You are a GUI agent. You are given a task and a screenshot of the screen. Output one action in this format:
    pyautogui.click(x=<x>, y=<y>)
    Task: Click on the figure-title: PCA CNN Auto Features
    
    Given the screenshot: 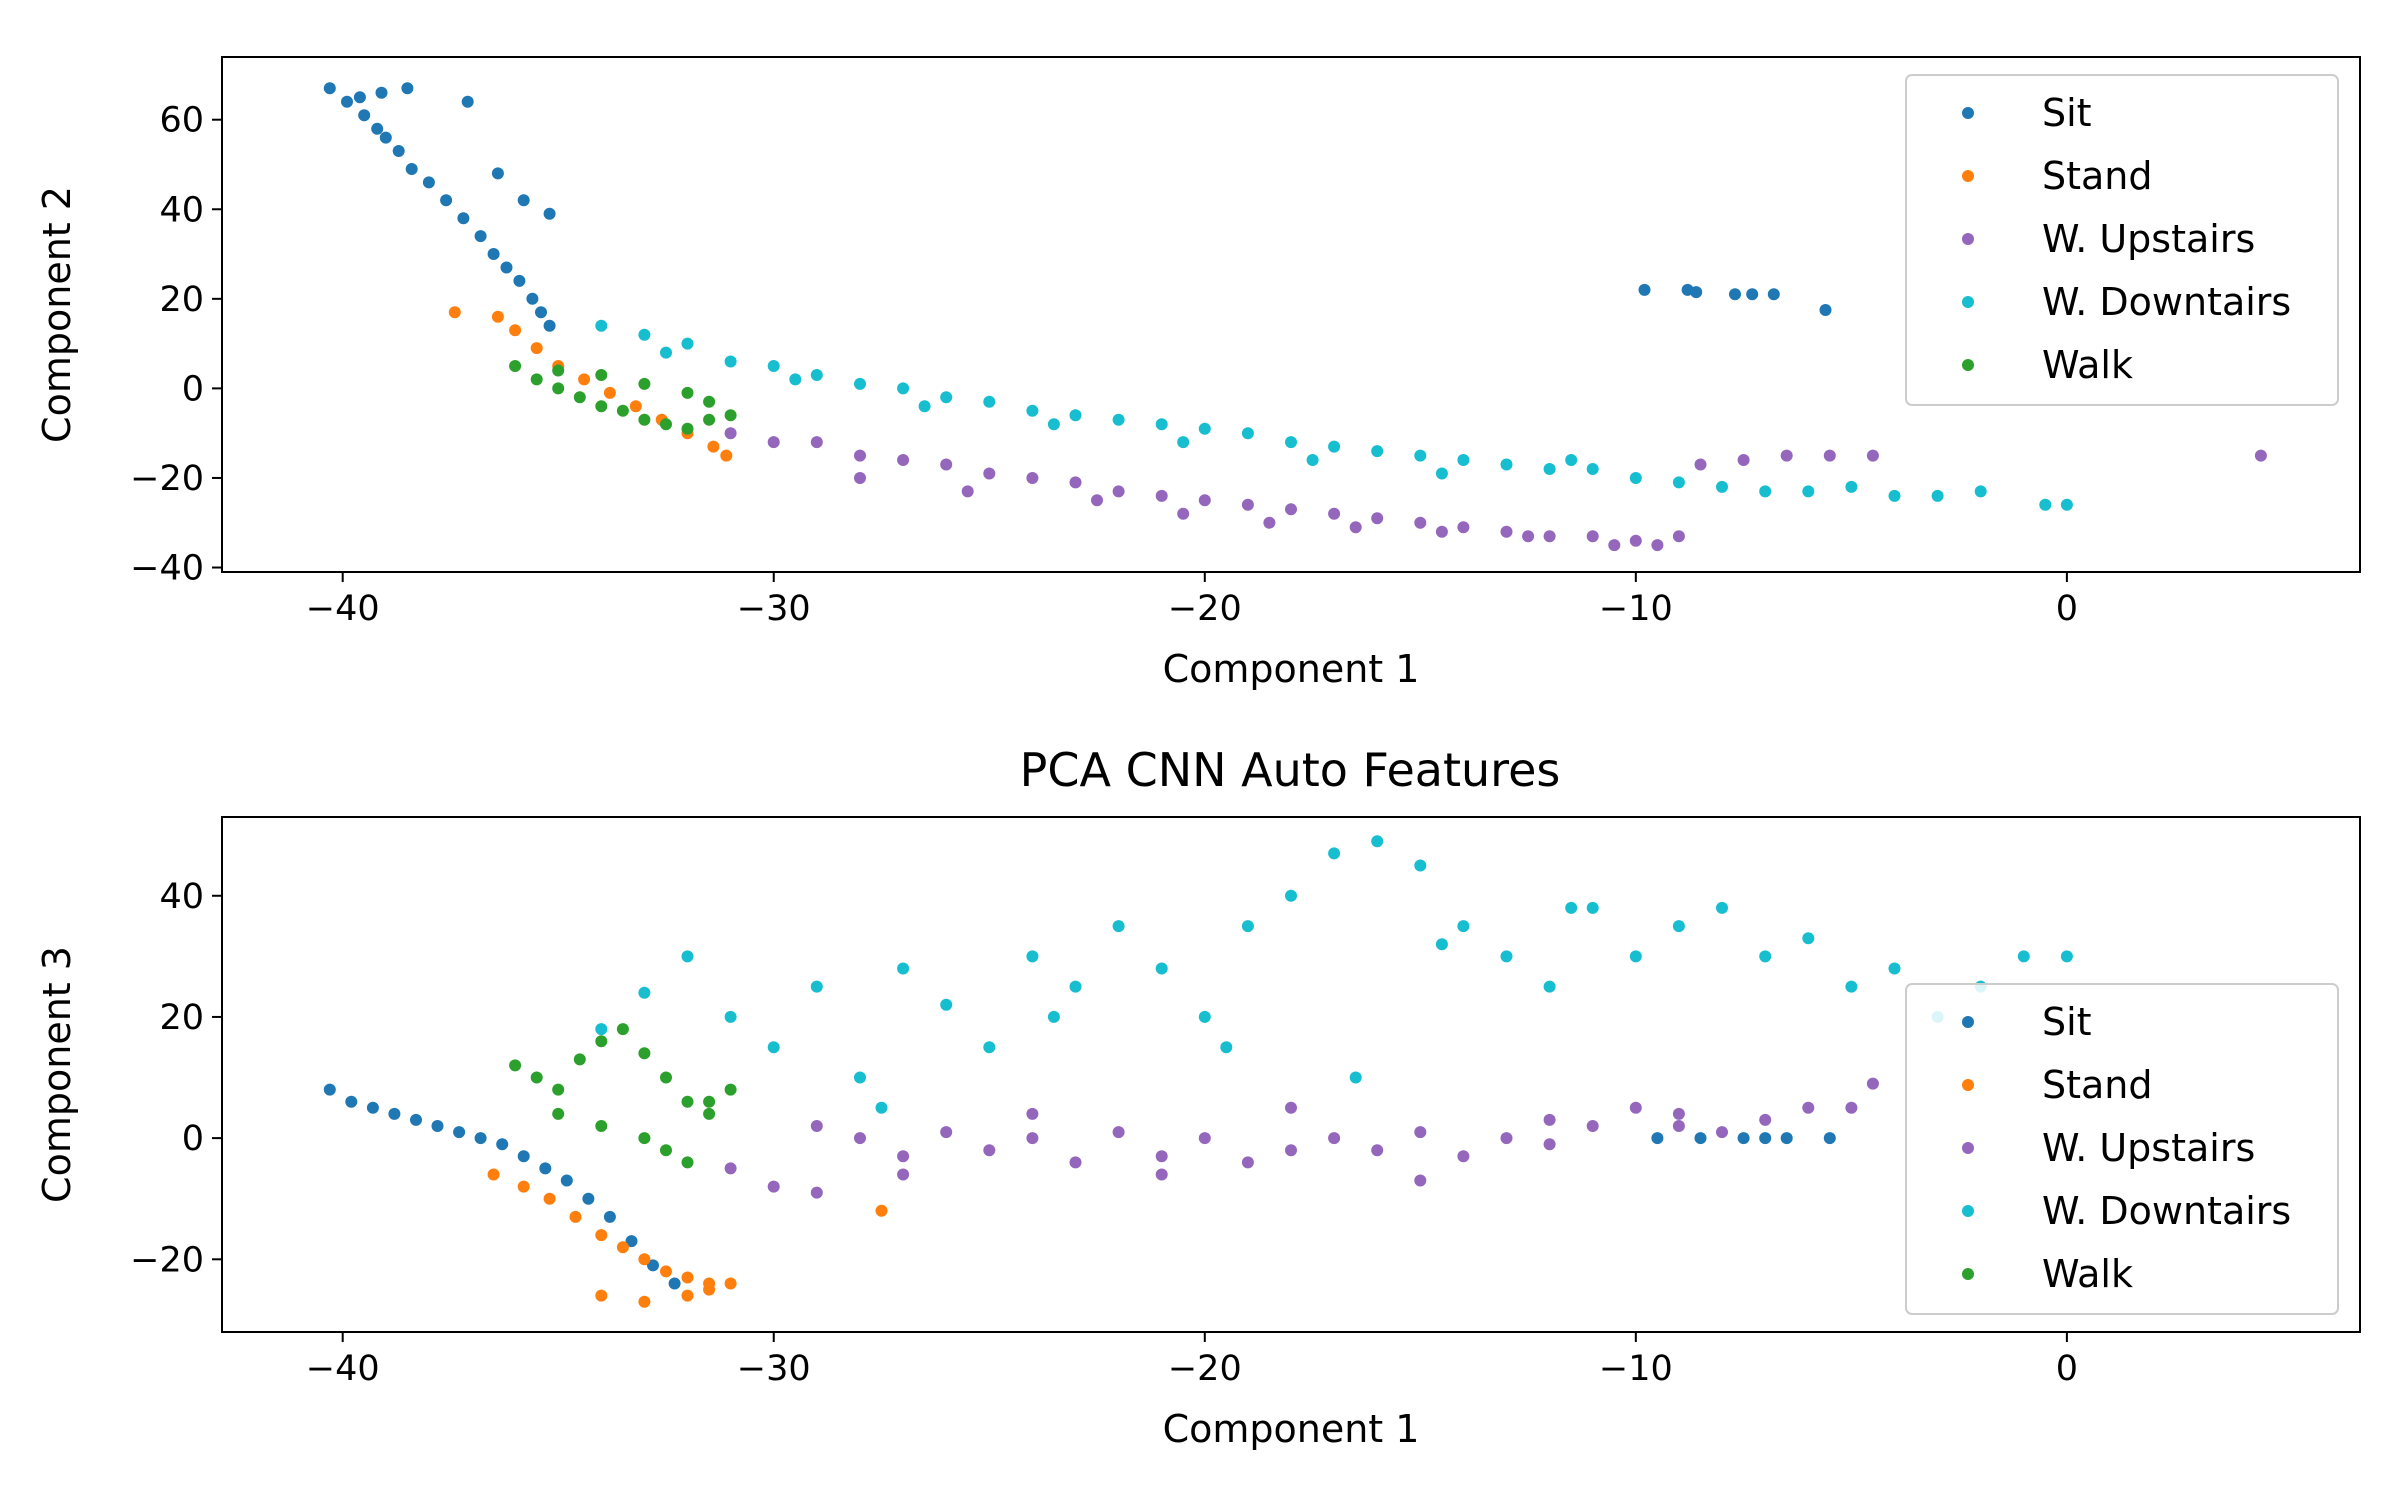 What is the action you would take?
    pyautogui.click(x=1290, y=770)
    